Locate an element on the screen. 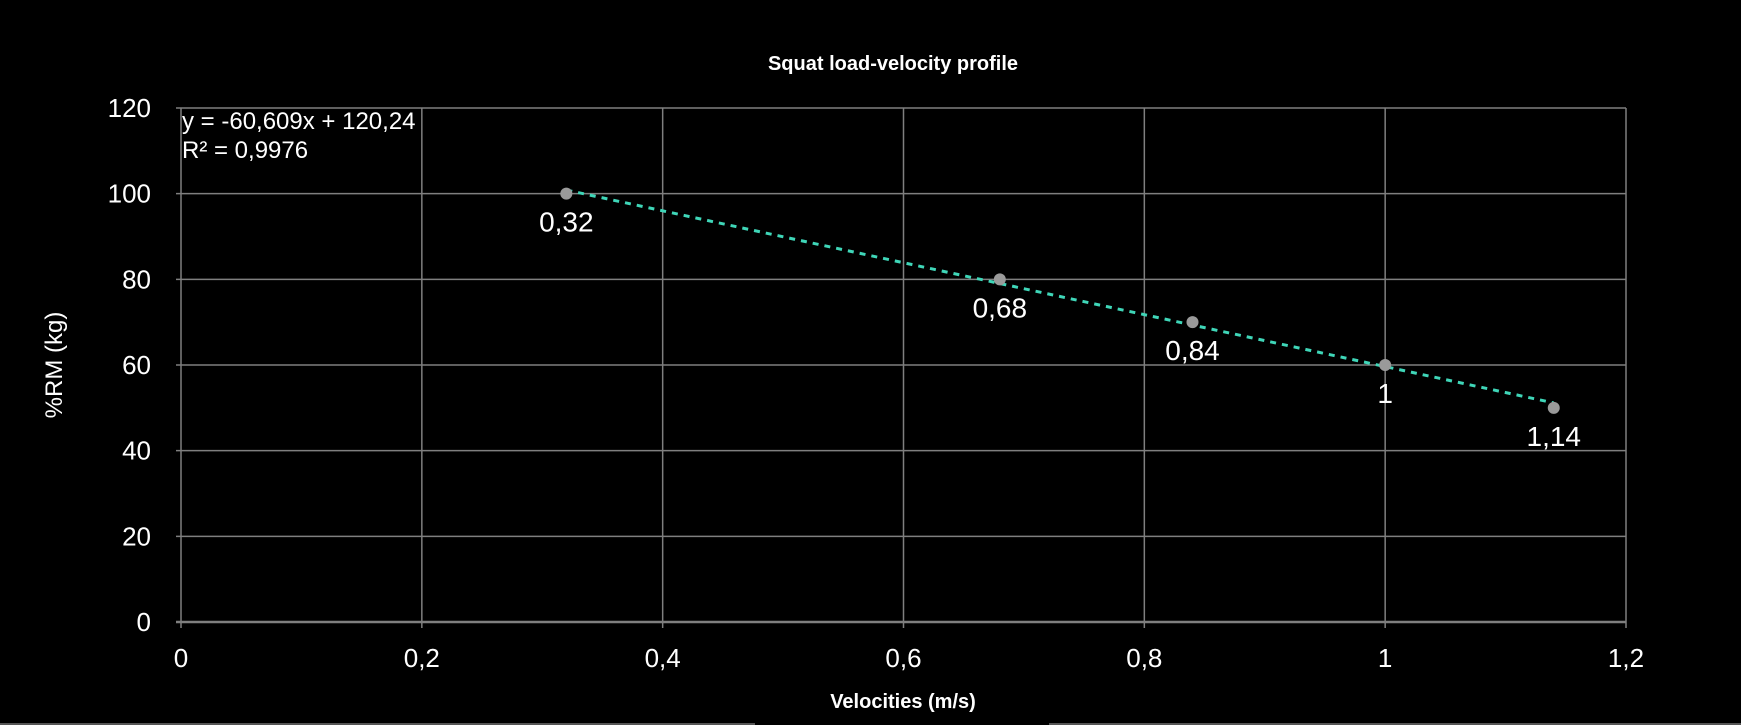 This screenshot has height=725, width=1741. x-tick-labels: 0 0,2 0,4 0,6 0,8 1 1,2 is located at coordinates (909, 658).